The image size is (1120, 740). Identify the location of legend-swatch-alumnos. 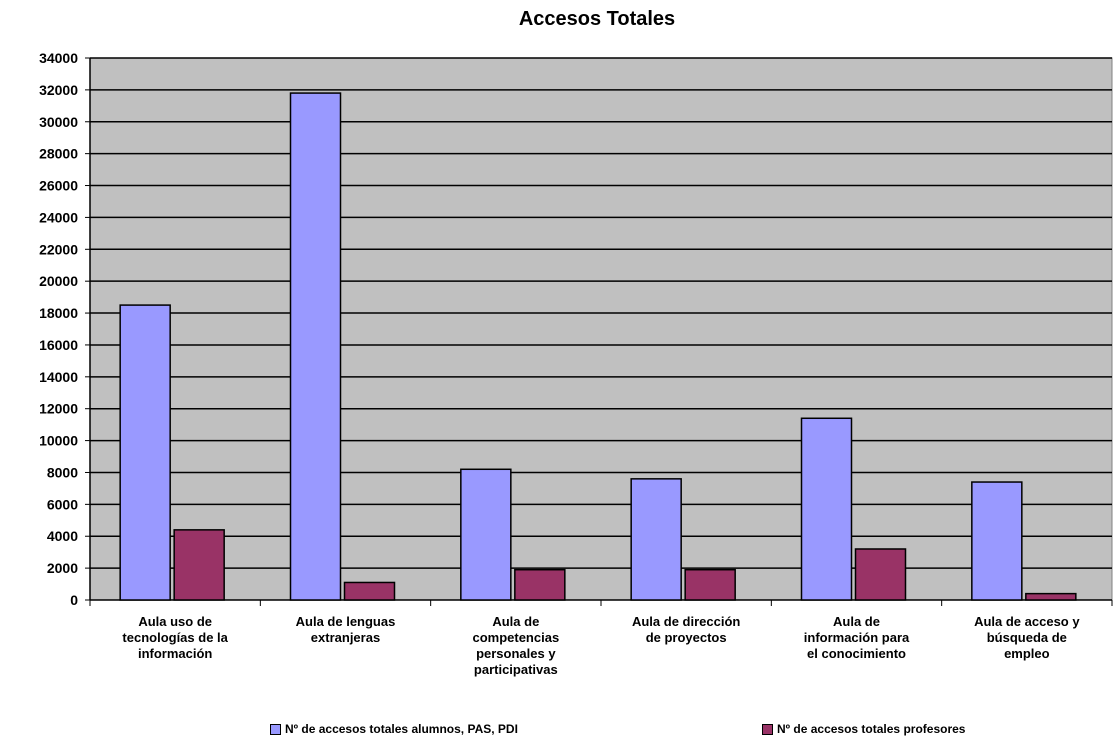
(275, 729).